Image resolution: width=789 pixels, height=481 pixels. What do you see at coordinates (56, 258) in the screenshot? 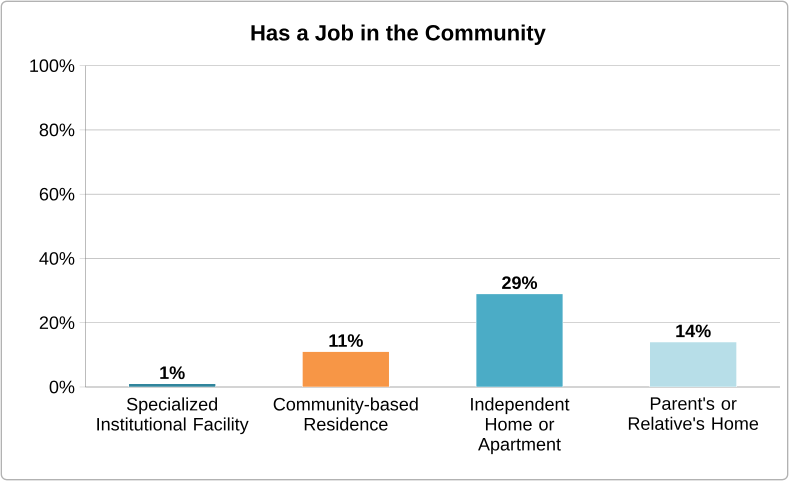
I see `y-tick-label: 40%` at bounding box center [56, 258].